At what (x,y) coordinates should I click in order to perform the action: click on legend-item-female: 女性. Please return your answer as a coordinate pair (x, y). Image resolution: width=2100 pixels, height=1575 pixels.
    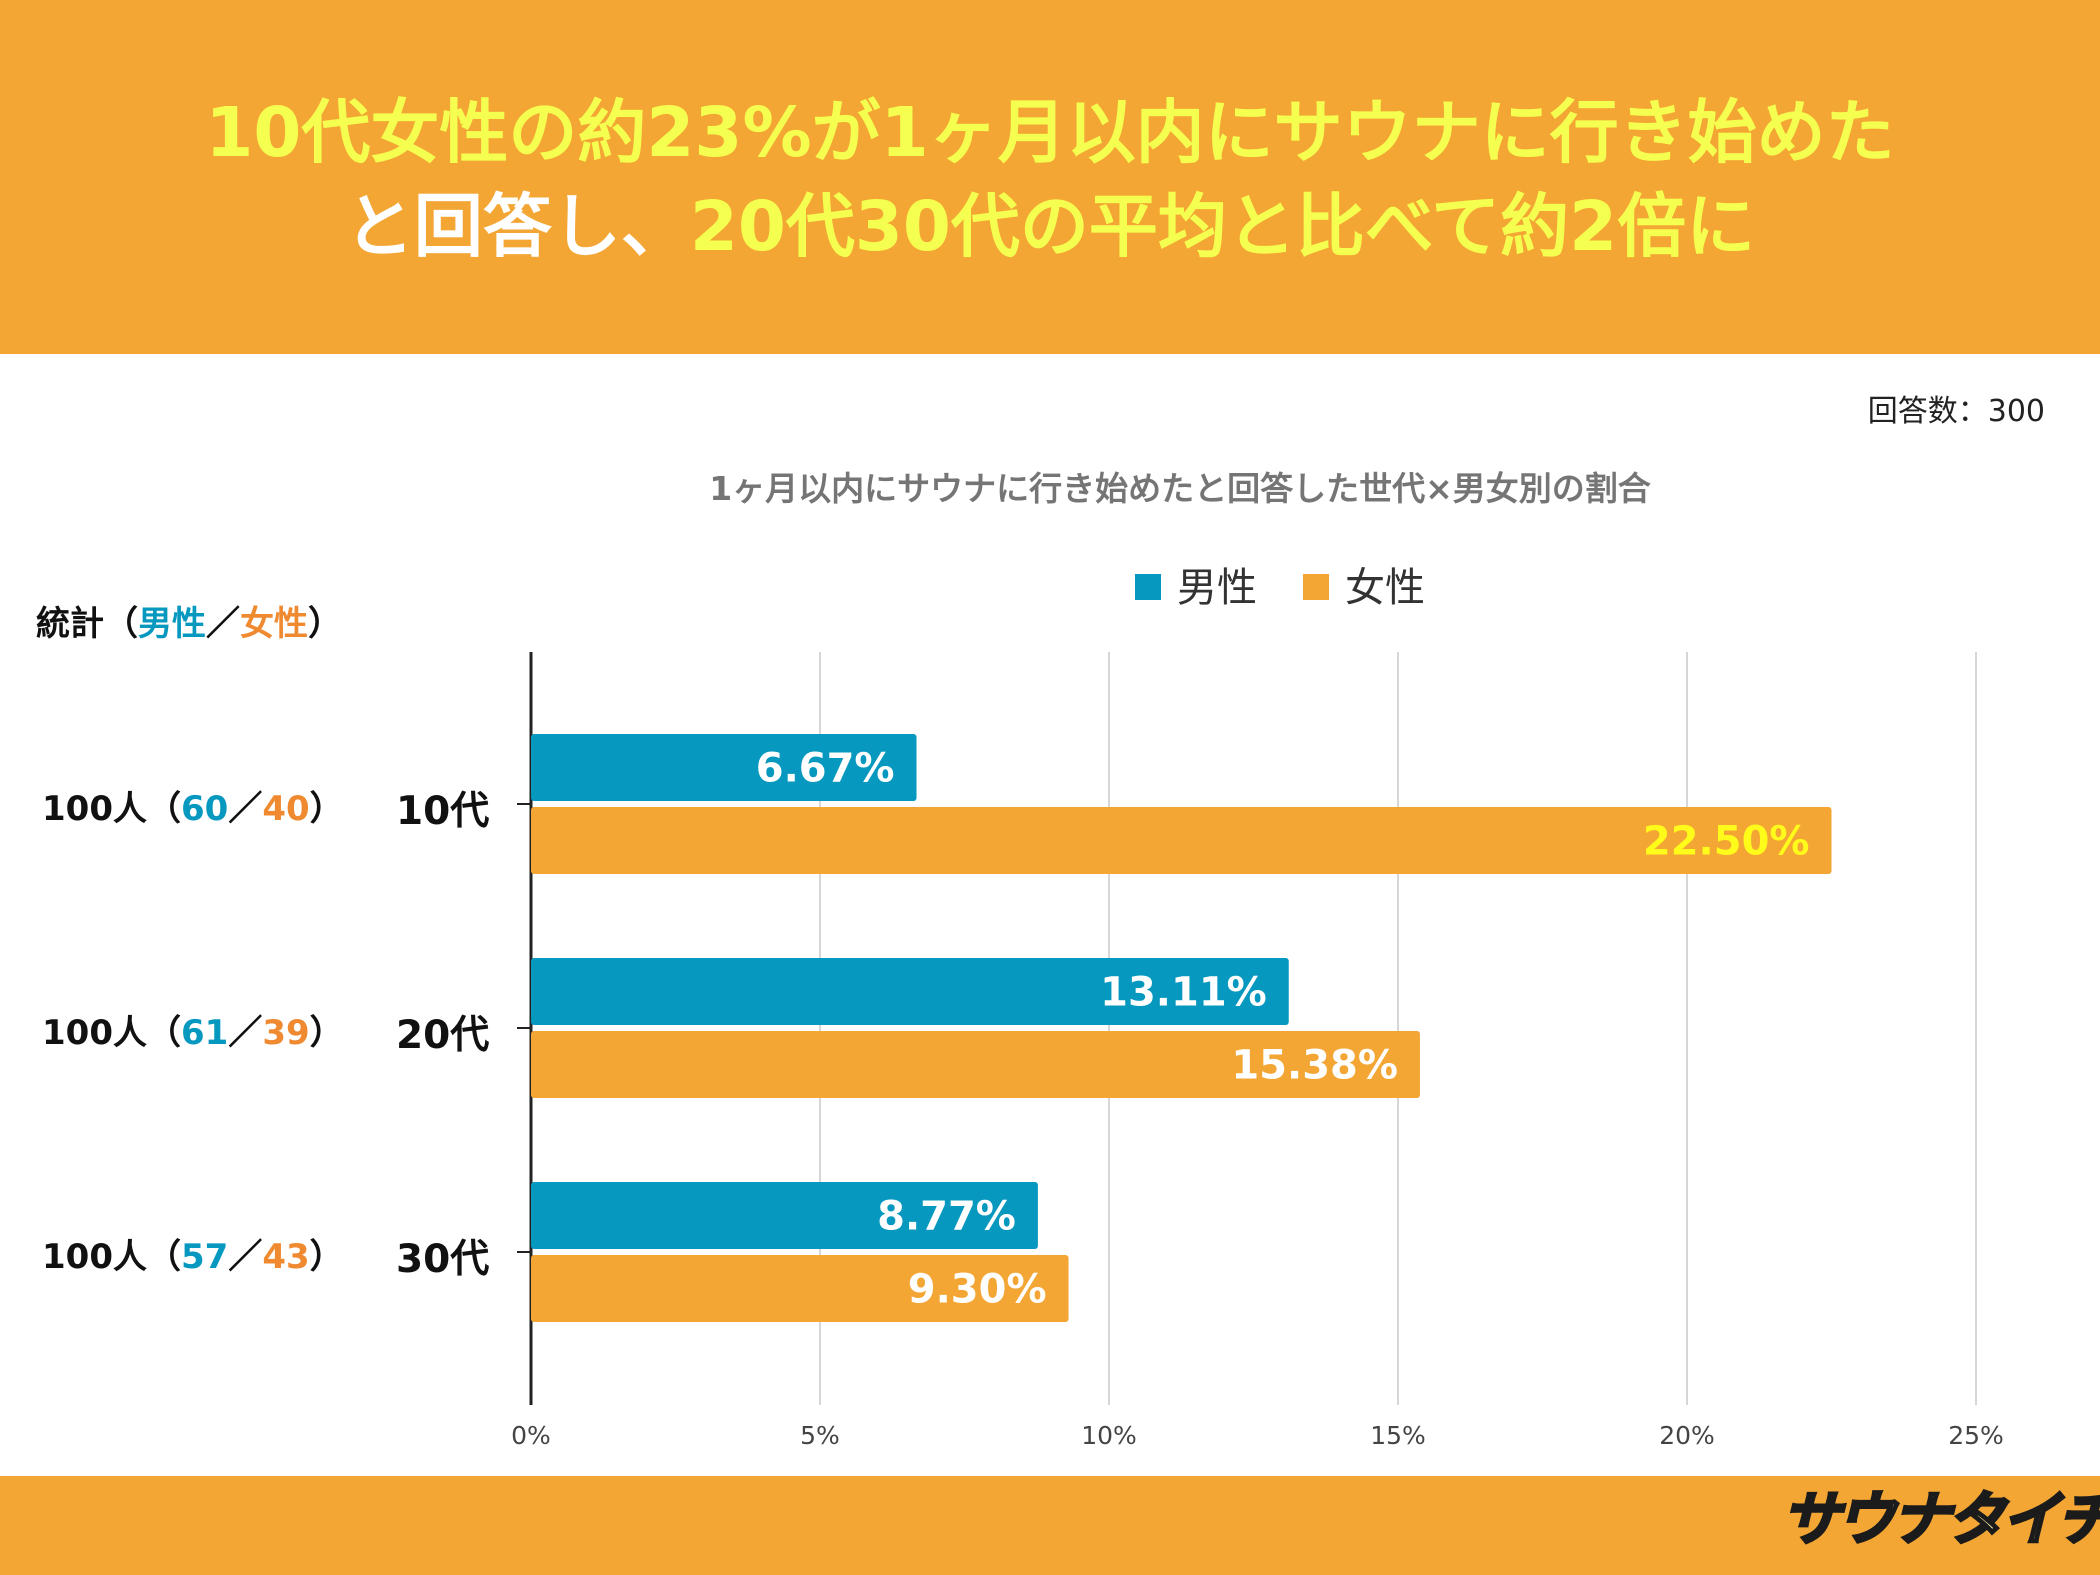
    Looking at the image, I should click on (1364, 588).